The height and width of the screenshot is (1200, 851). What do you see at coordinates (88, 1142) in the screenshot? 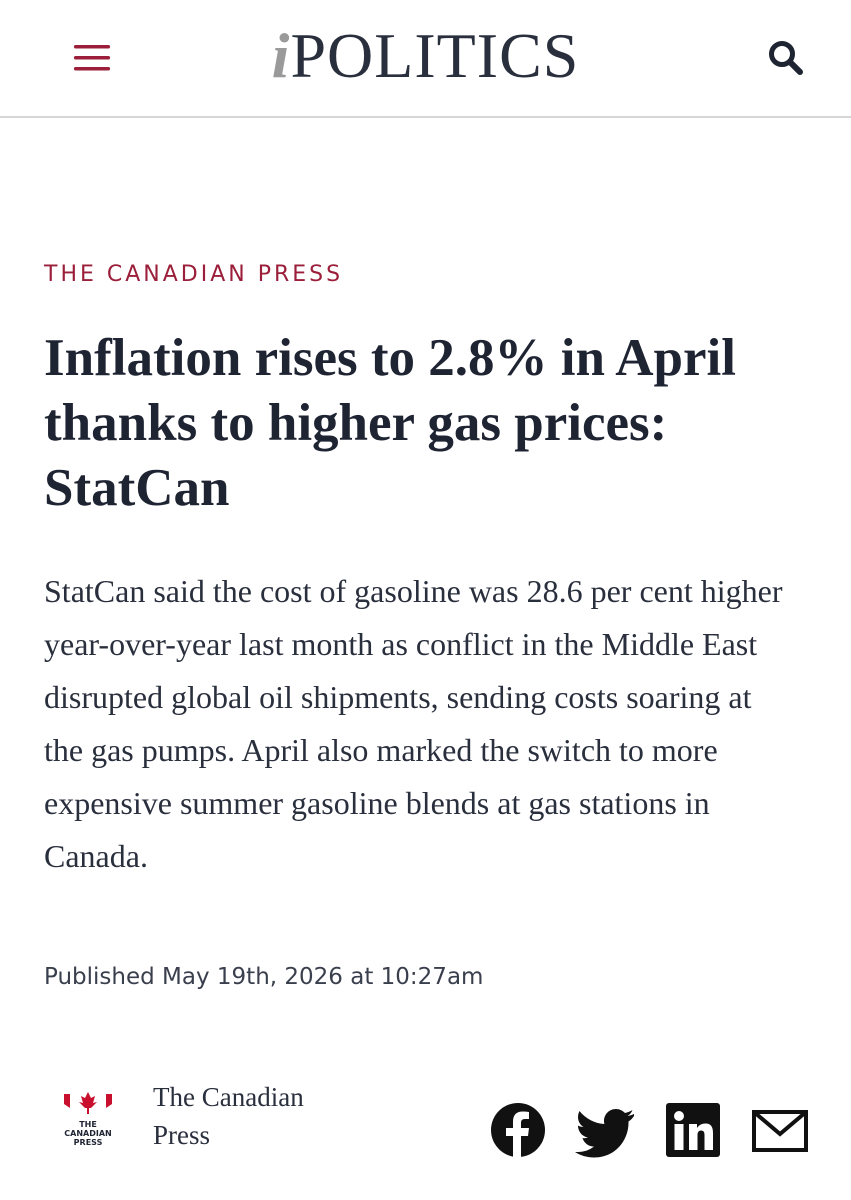
I see `logo-line: PRESS` at bounding box center [88, 1142].